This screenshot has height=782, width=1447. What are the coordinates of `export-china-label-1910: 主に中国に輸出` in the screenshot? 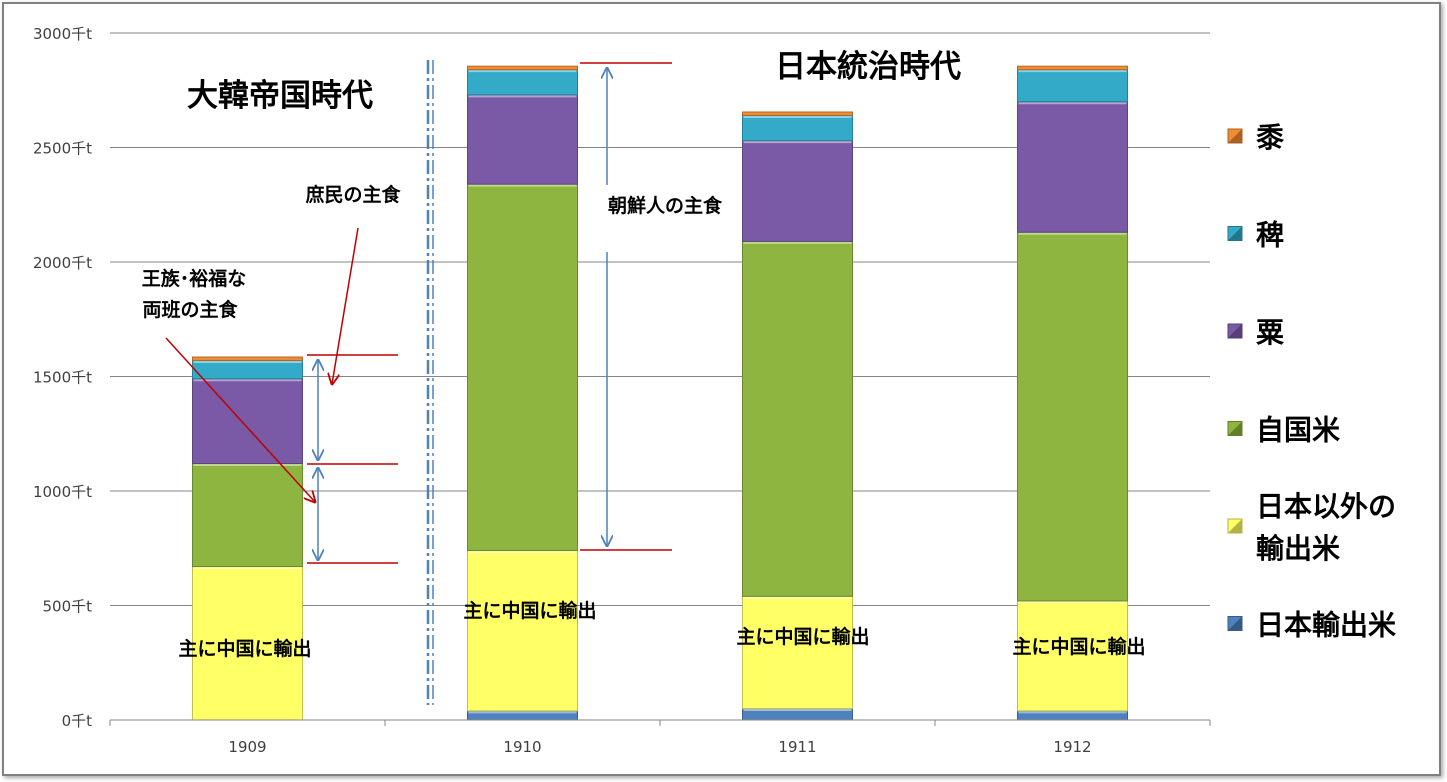 It's located at (529, 610).